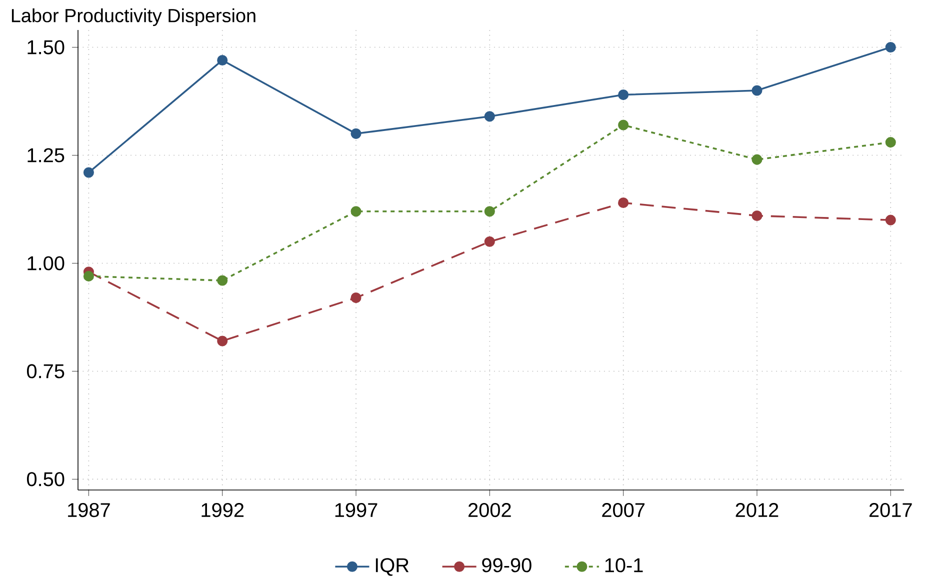  Describe the element at coordinates (89, 510) in the screenshot. I see `x-tick-label: 1987` at that location.